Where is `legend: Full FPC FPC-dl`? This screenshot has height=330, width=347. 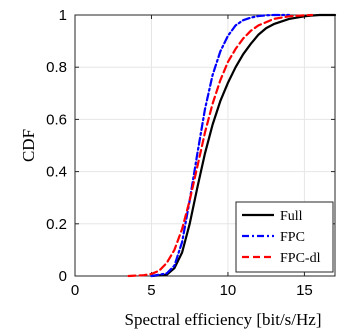 legend: Full FPC FPC-dl is located at coordinates (284, 237).